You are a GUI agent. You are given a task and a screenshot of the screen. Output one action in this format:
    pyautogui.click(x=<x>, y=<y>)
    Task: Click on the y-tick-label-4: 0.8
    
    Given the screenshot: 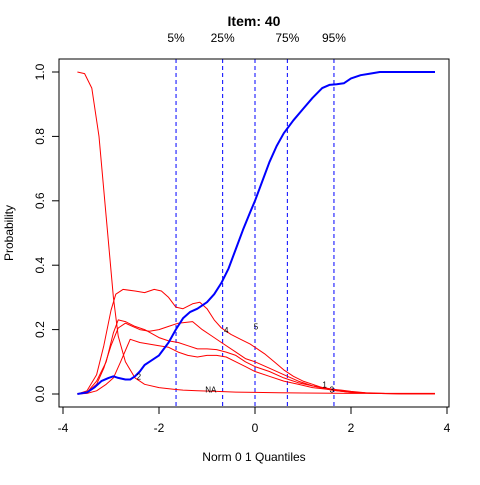 What is the action you would take?
    pyautogui.click(x=40, y=136)
    